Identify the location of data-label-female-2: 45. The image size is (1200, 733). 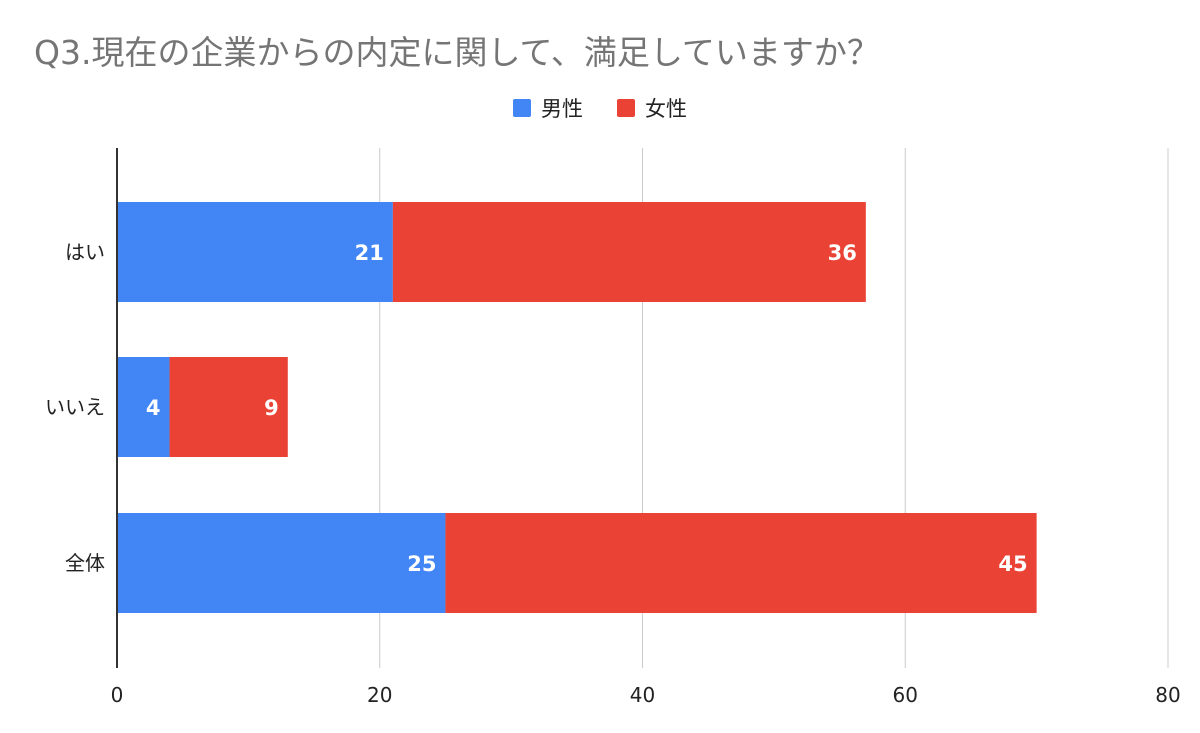
(1012, 564).